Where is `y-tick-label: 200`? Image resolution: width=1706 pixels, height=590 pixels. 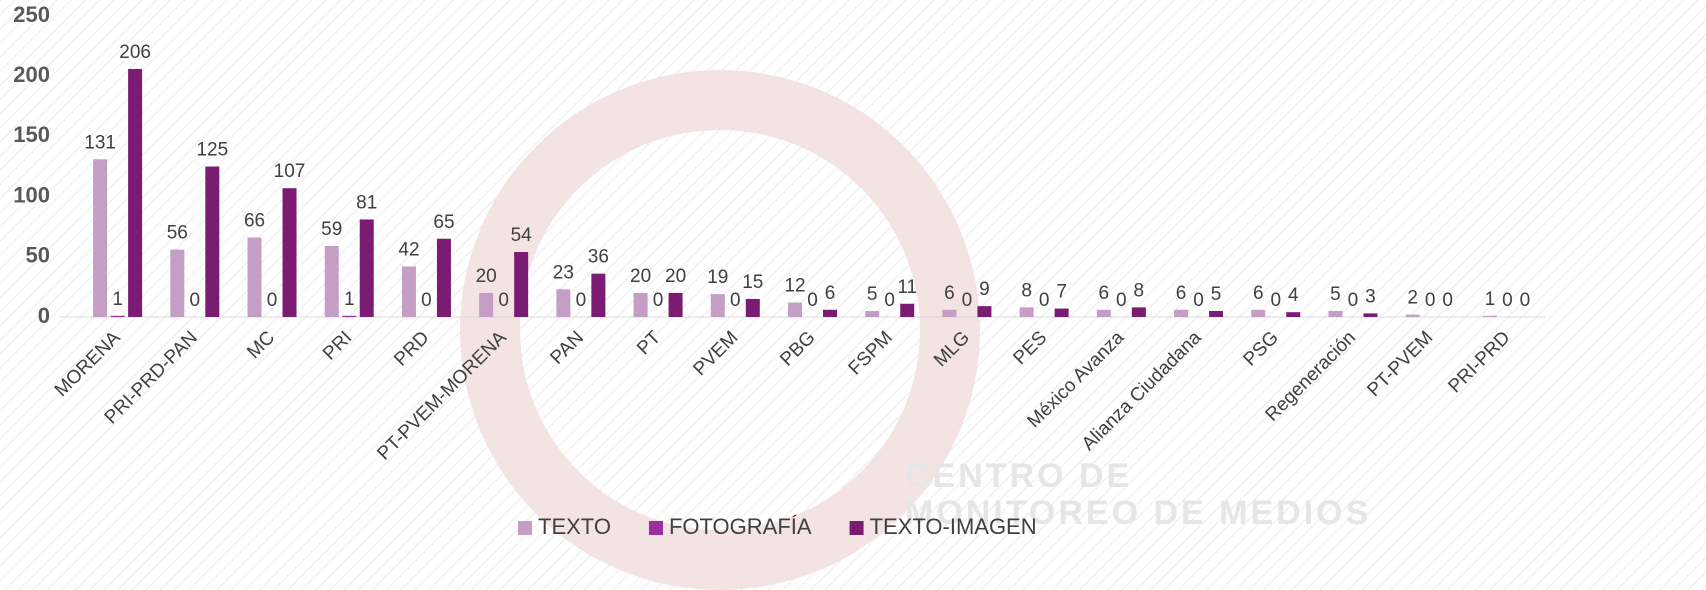 y-tick-label: 200 is located at coordinates (31, 74).